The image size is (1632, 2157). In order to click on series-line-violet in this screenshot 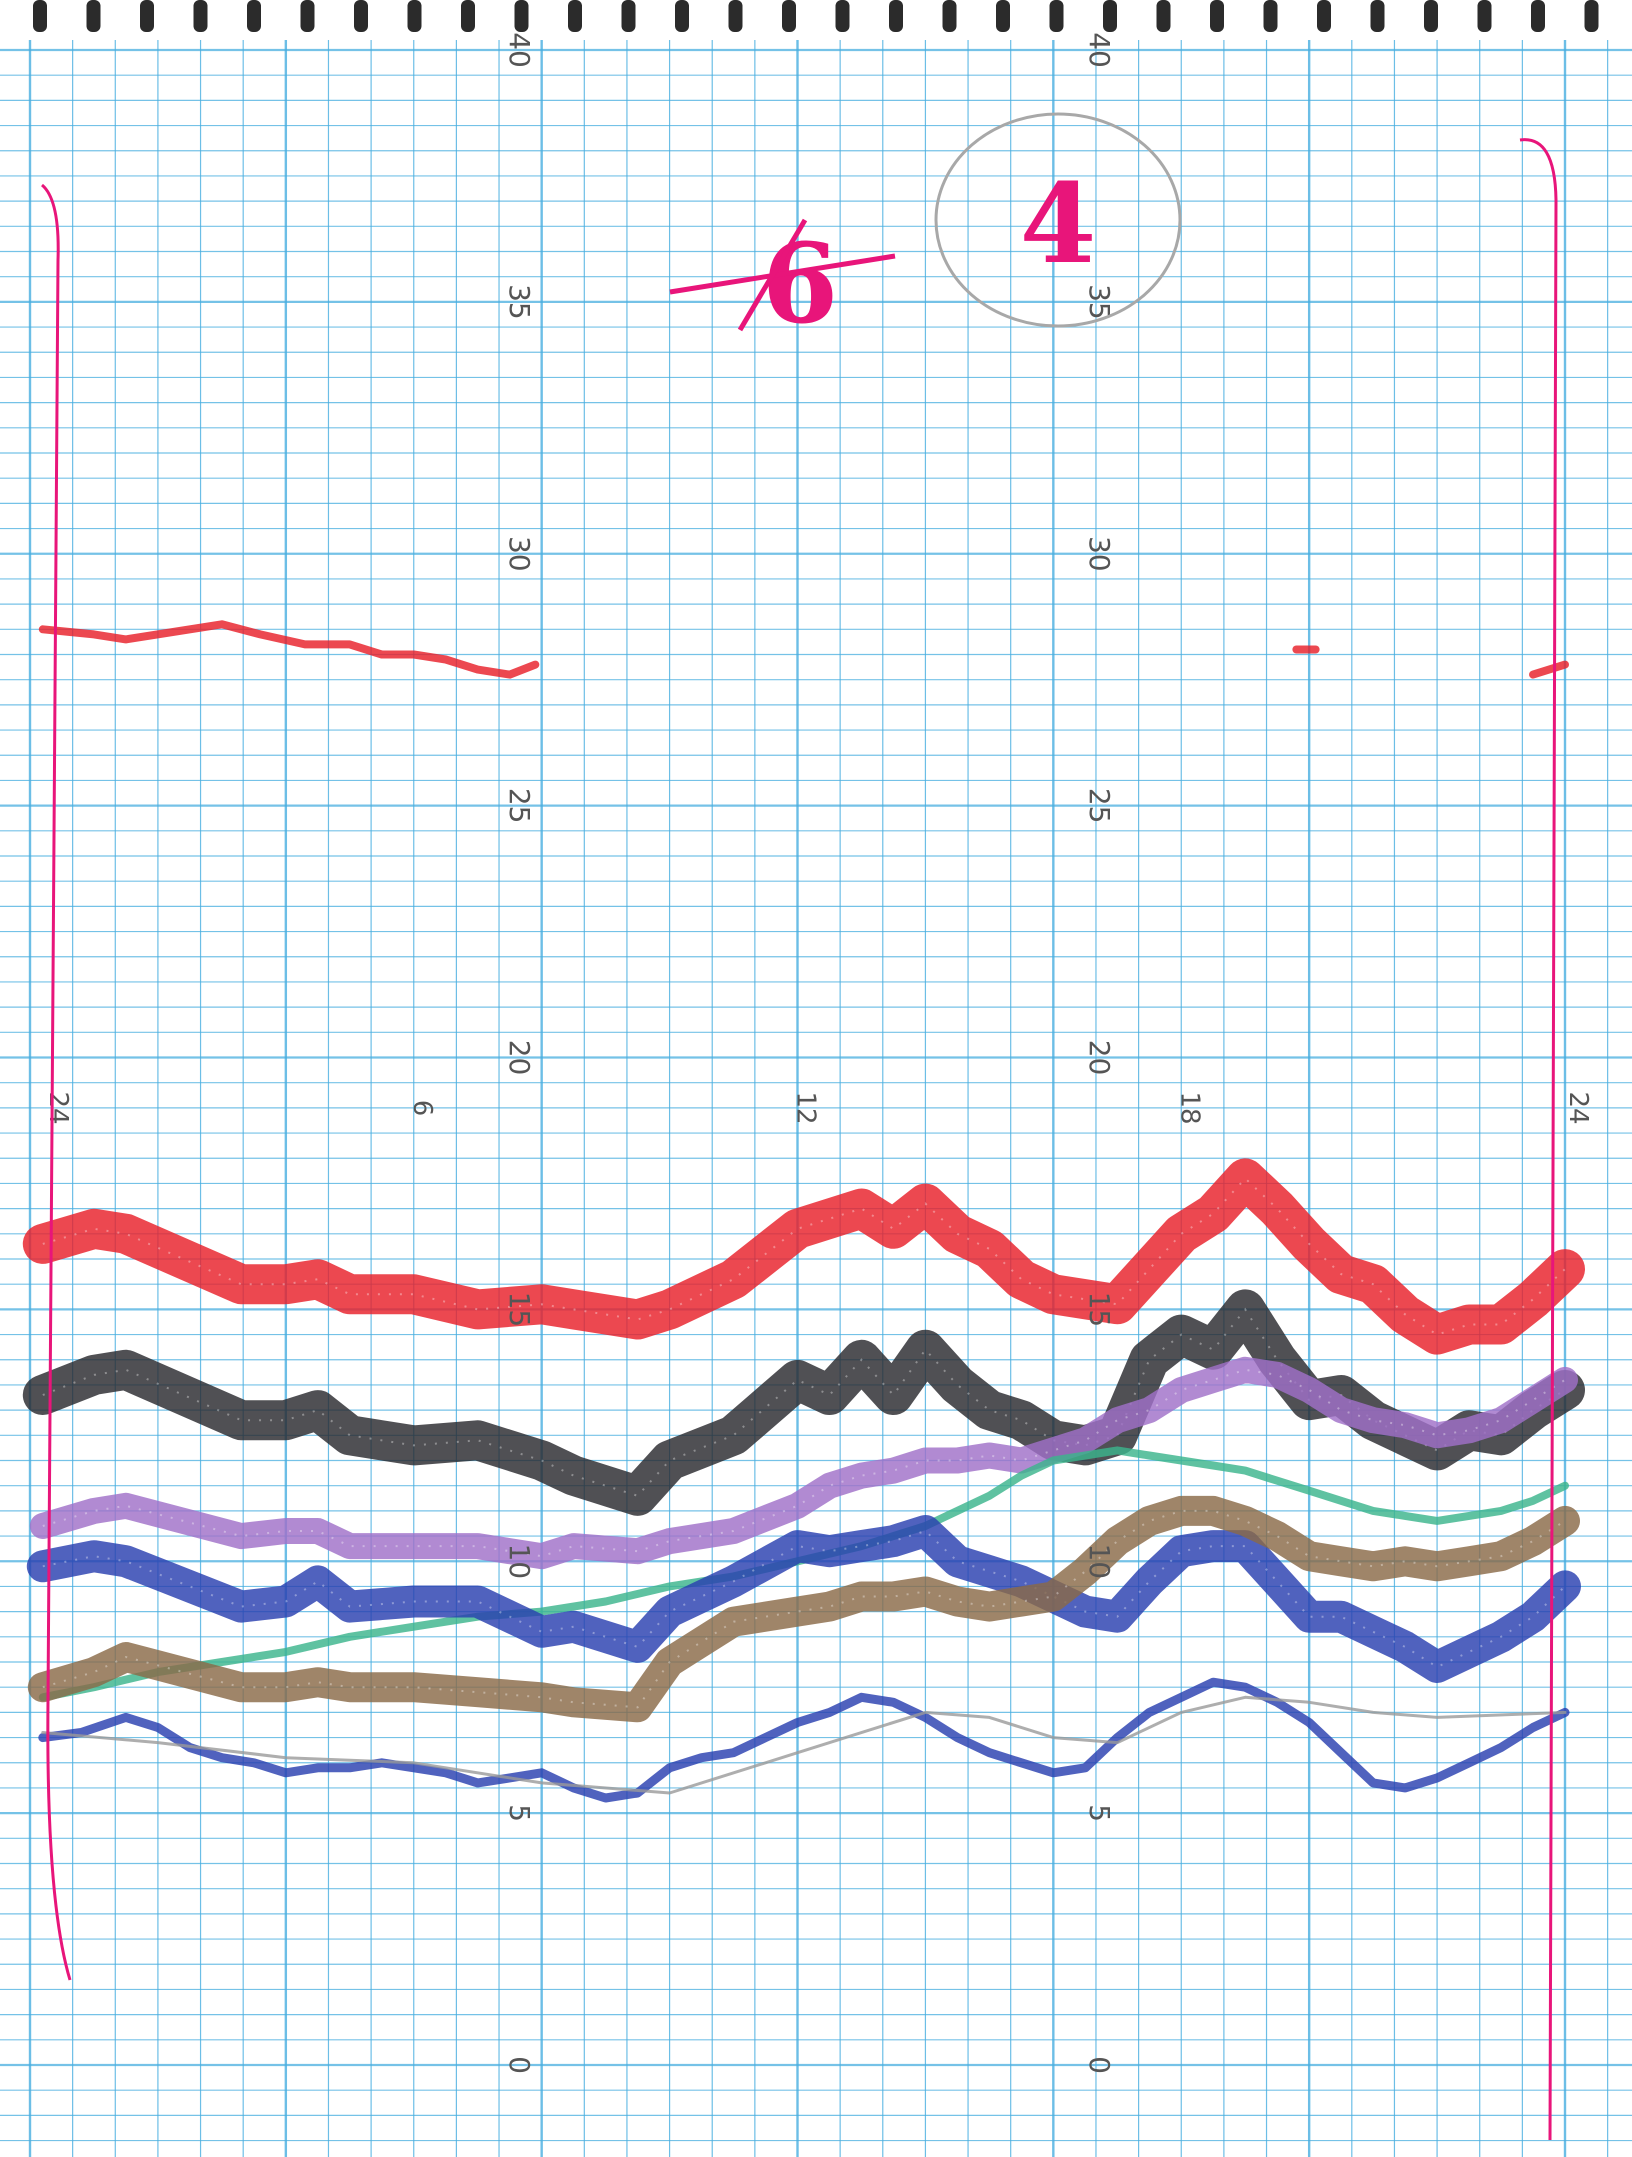, I will do `click(803, 1463)`.